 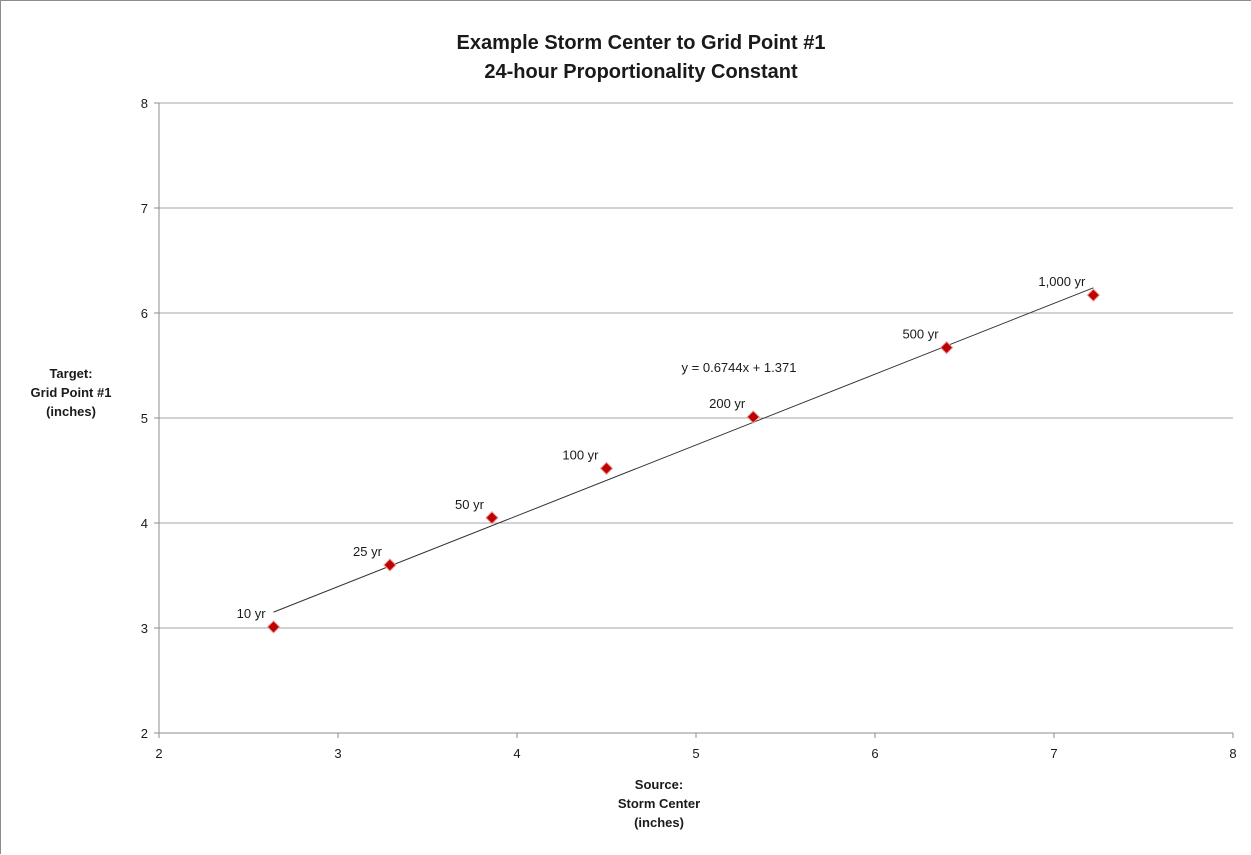 What do you see at coordinates (580, 454) in the screenshot?
I see `data-label-3: 100 yr` at bounding box center [580, 454].